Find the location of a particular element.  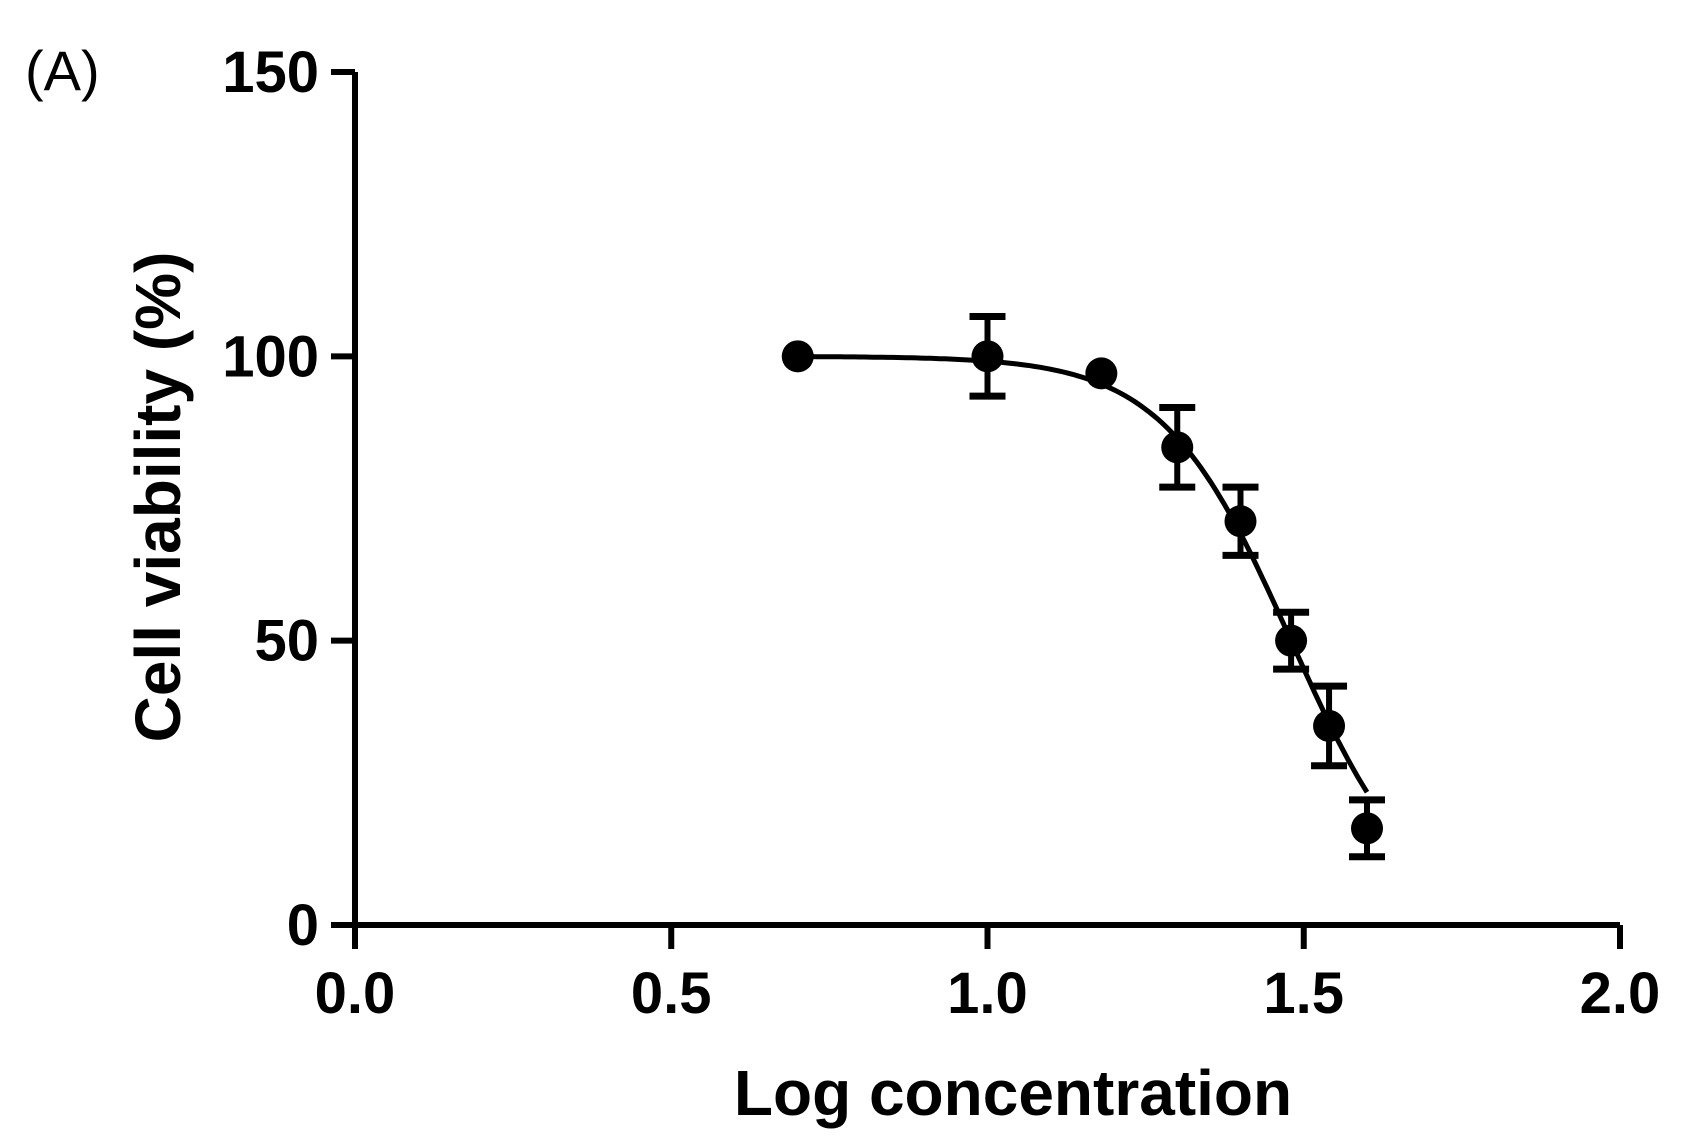

panel-label: (A) is located at coordinates (62, 70).